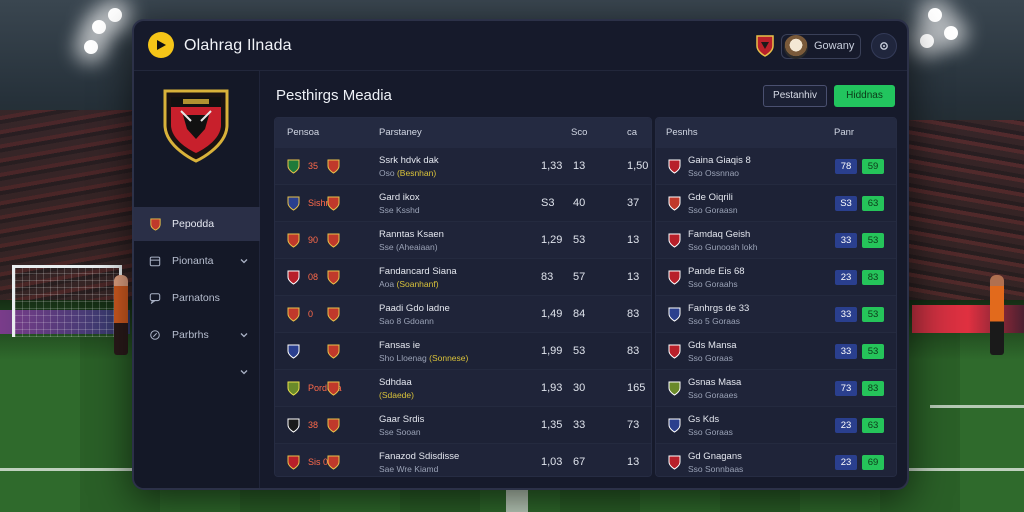 The image size is (1024, 512). I want to click on player-figure-right, so click(997, 315).